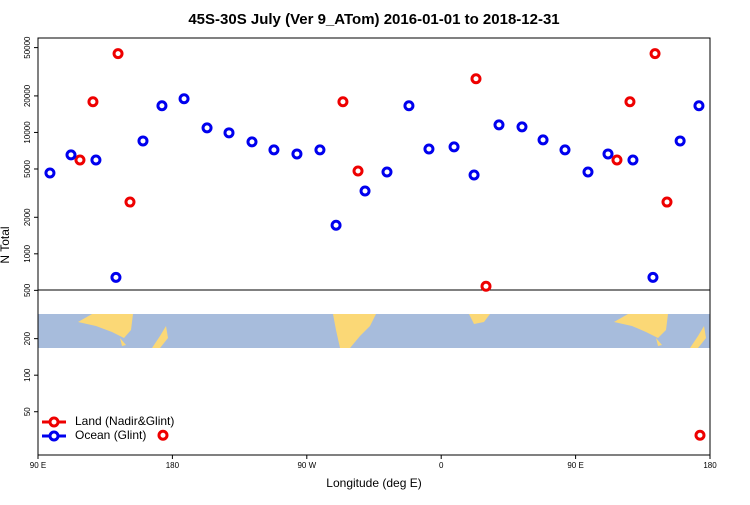 The image size is (750, 505). I want to click on x-axis-label: Longitude (deg E), so click(373, 483).